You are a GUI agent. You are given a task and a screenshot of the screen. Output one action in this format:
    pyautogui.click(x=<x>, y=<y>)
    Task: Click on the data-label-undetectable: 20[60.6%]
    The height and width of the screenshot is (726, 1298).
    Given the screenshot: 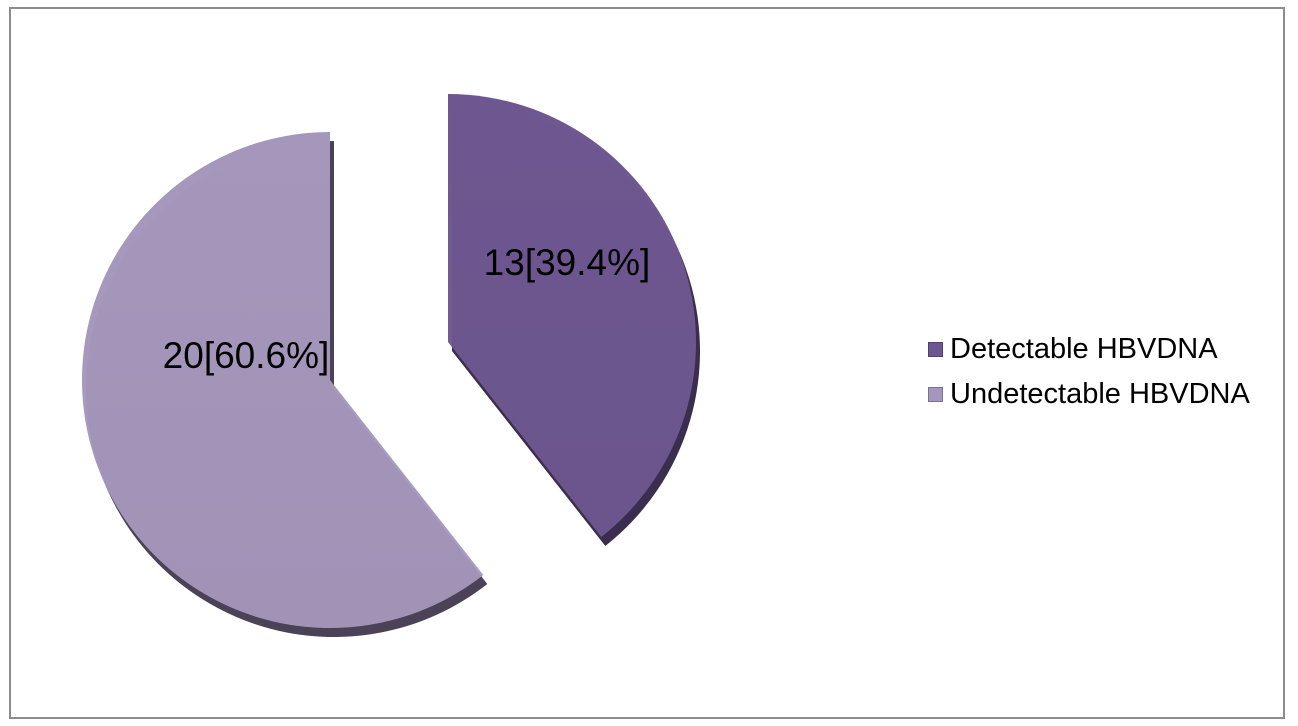 What is the action you would take?
    pyautogui.click(x=246, y=355)
    